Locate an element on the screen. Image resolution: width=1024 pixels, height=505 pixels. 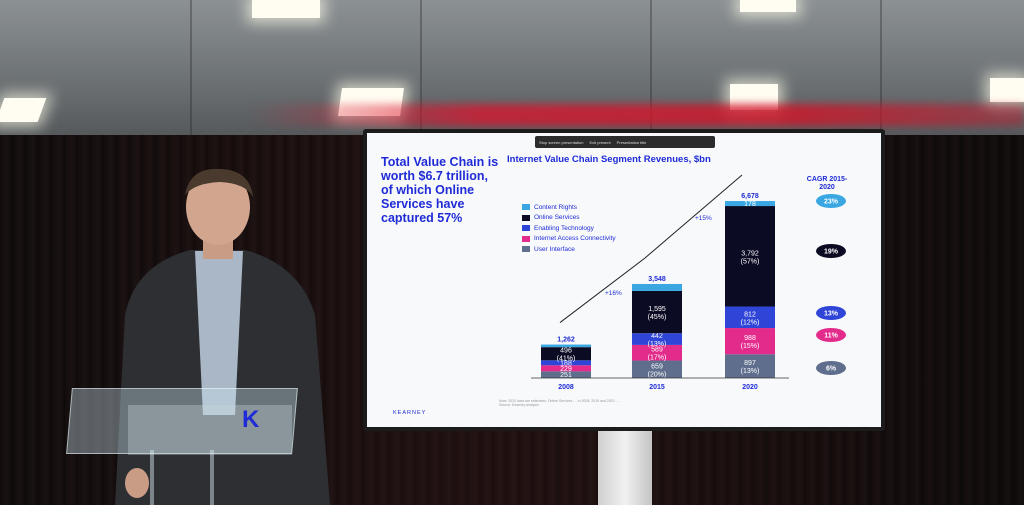
bar-data-label: 496 is located at coordinates (566, 351).